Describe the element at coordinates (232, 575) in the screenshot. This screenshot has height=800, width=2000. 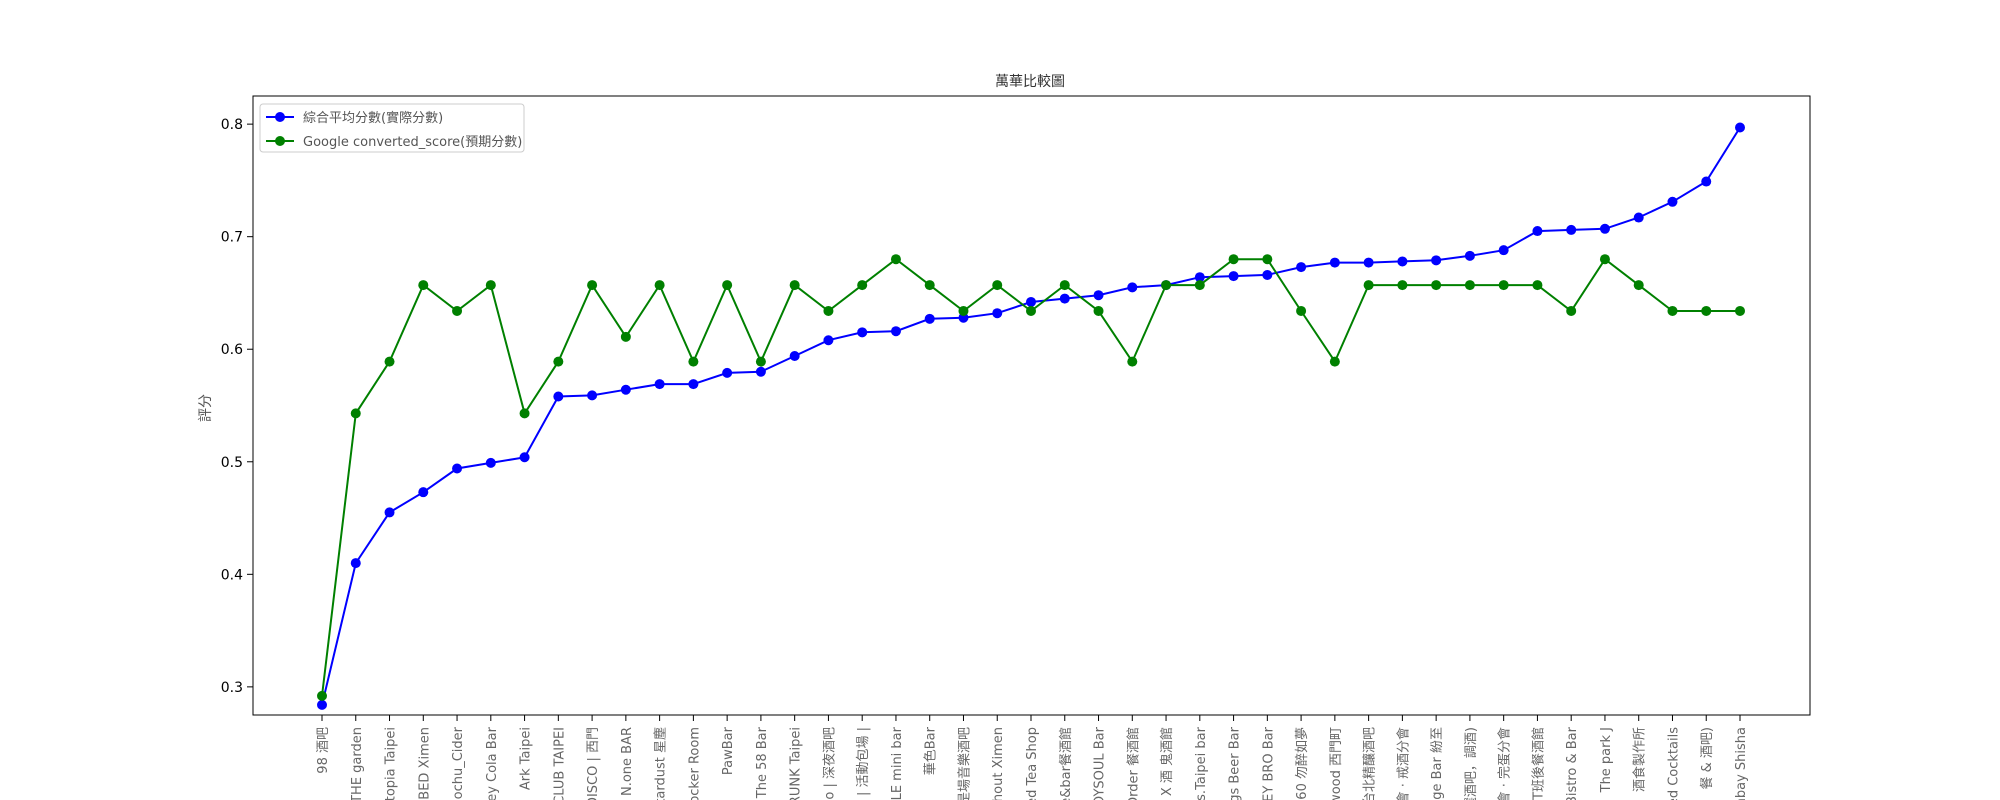
I see `y-tick-label: 0.4` at that location.